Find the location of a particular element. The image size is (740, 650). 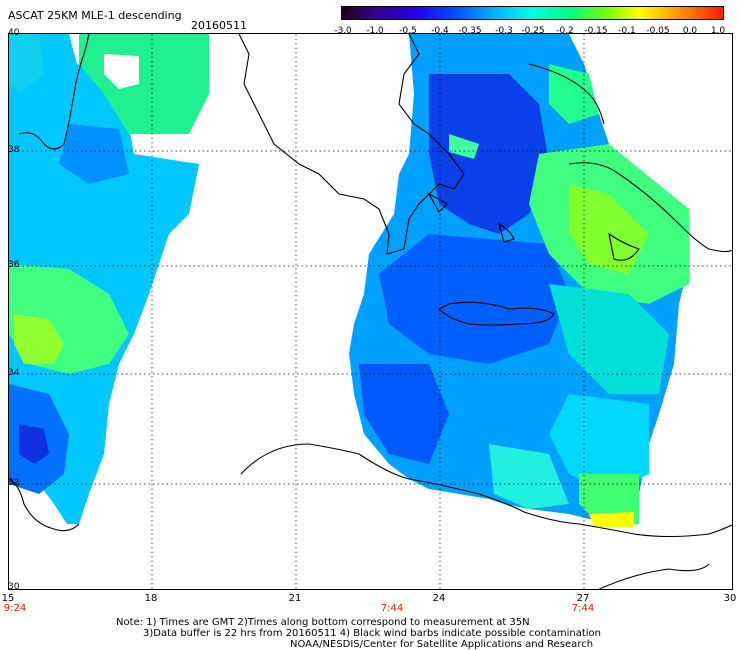

latitude-label: 40 is located at coordinates (14, 33).